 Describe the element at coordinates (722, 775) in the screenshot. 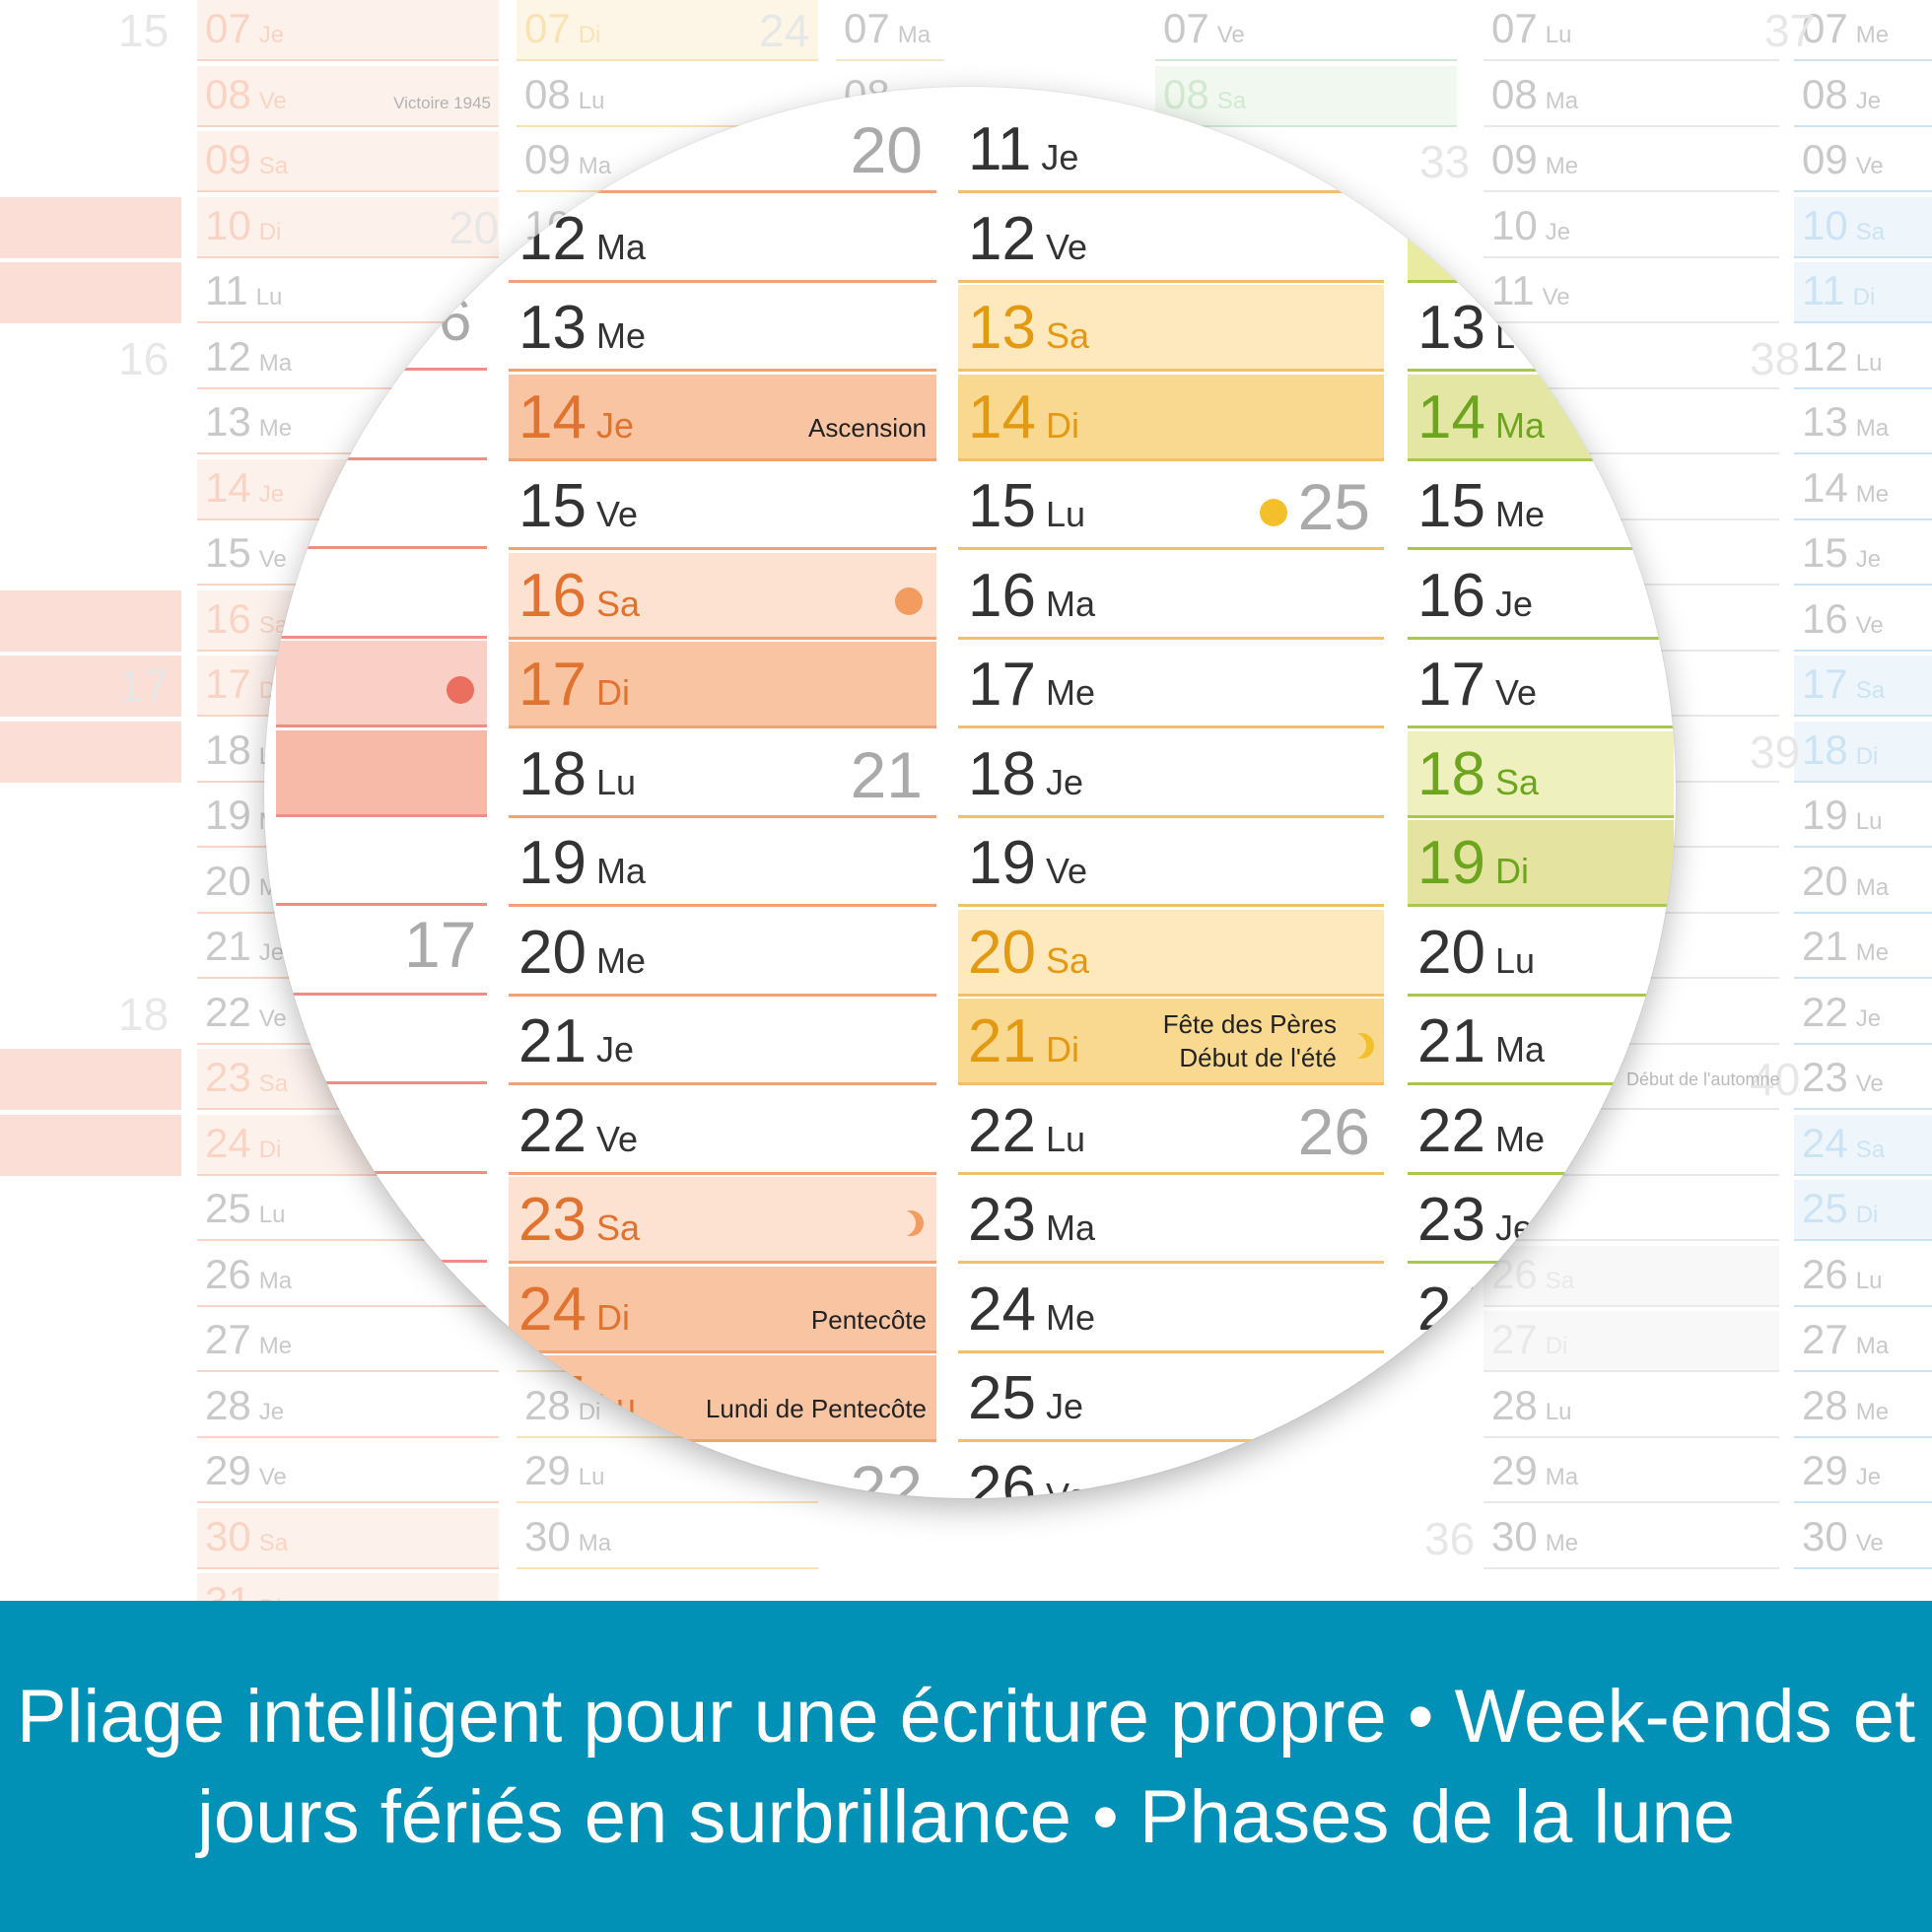

I see `day-row: 18 Lu 21` at that location.